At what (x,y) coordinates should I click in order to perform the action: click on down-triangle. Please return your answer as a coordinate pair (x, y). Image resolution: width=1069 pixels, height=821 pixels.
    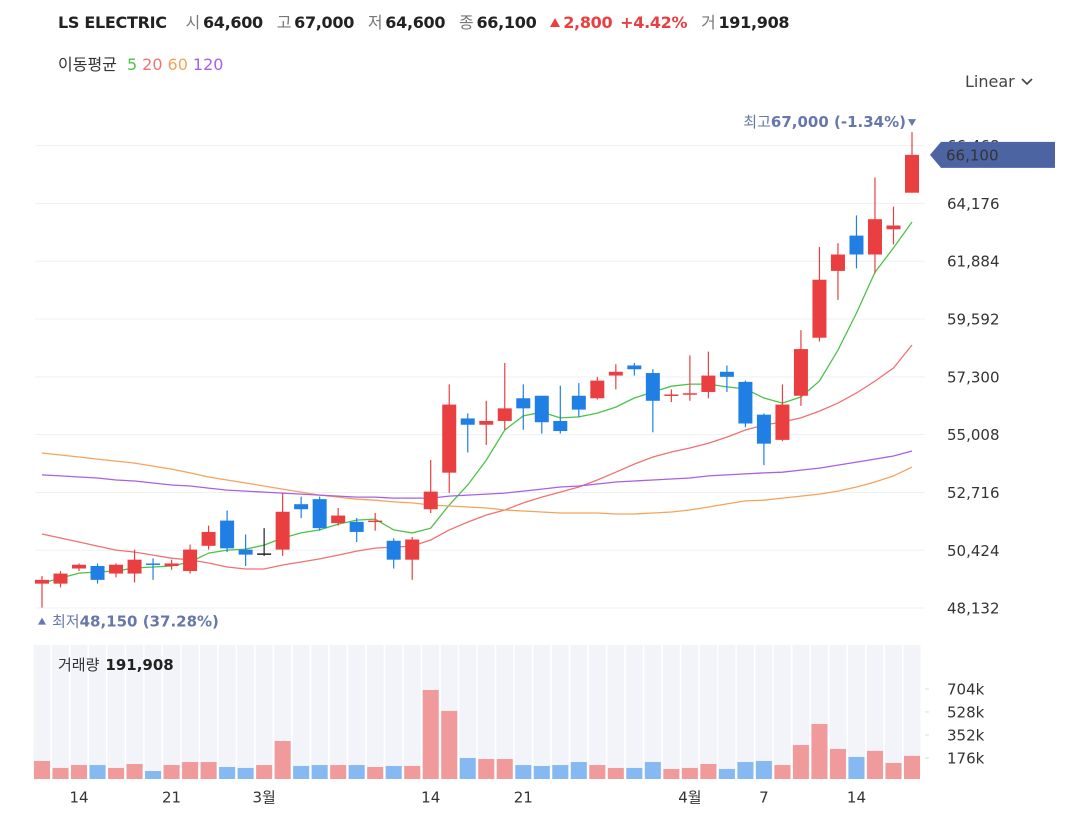
    Looking at the image, I should click on (912, 123).